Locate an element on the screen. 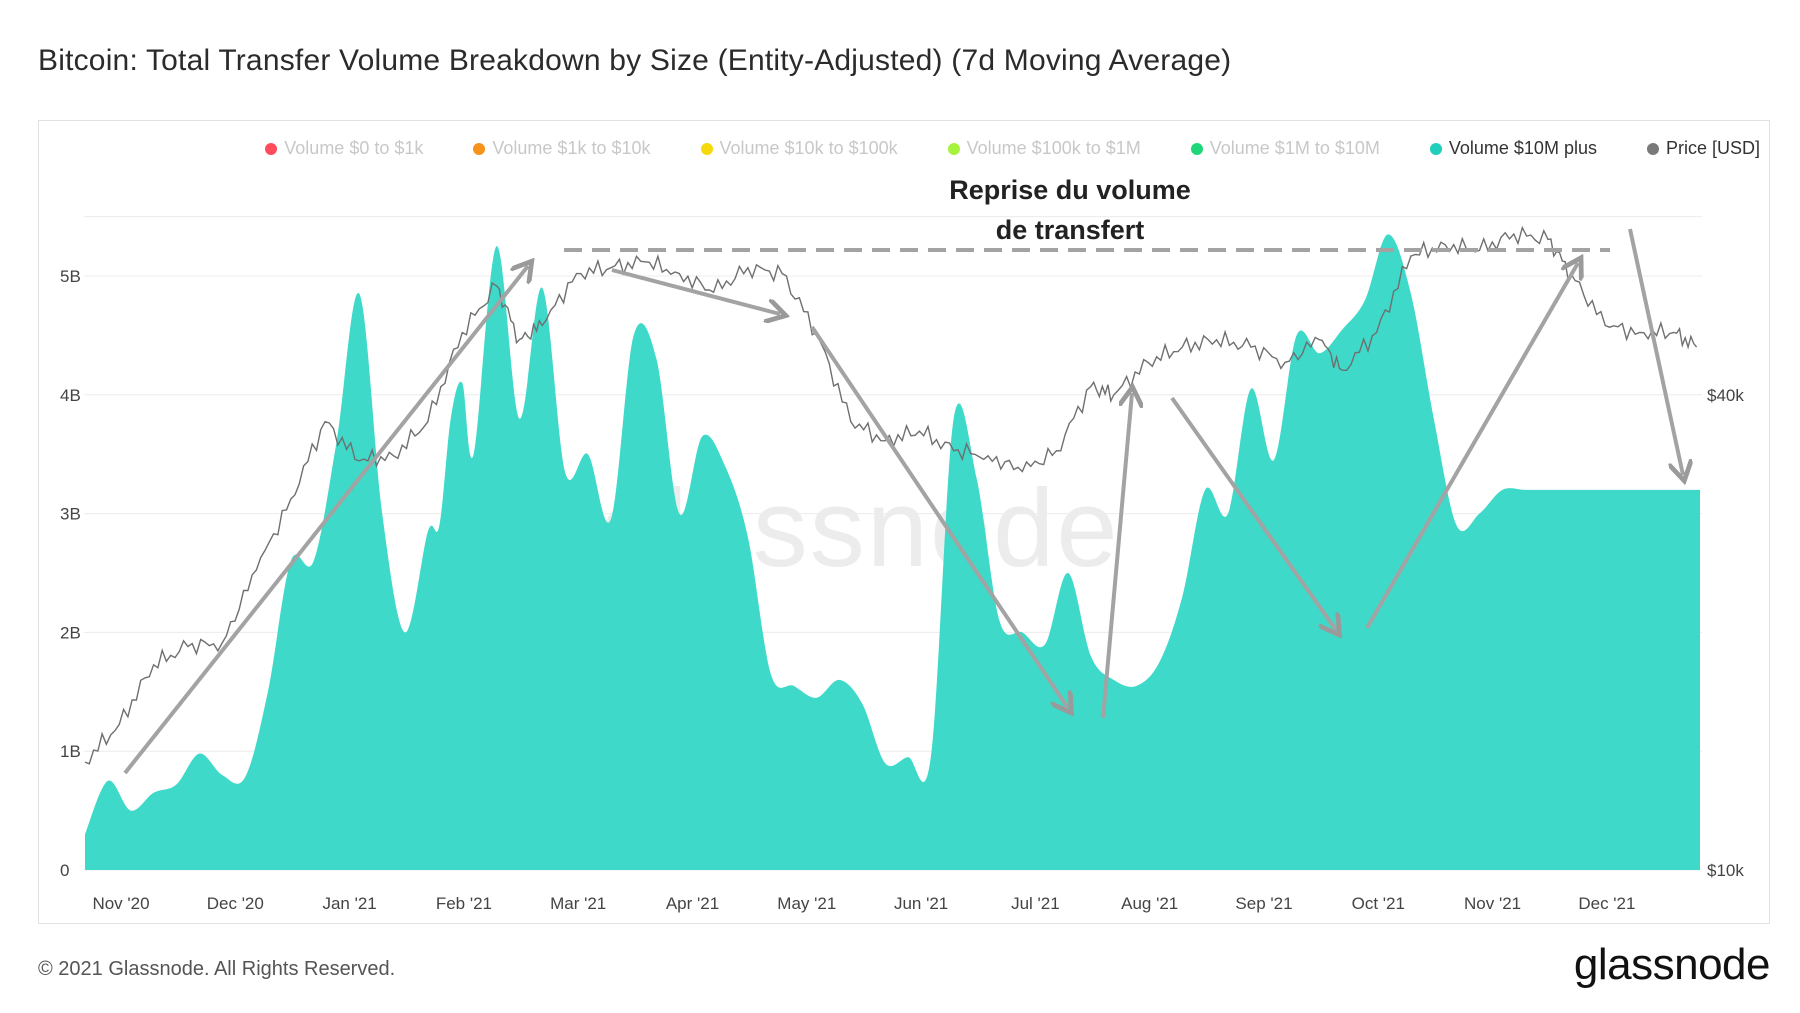 This screenshot has height=1013, width=1800. x-tick-label: Jul '21 is located at coordinates (1035, 903).